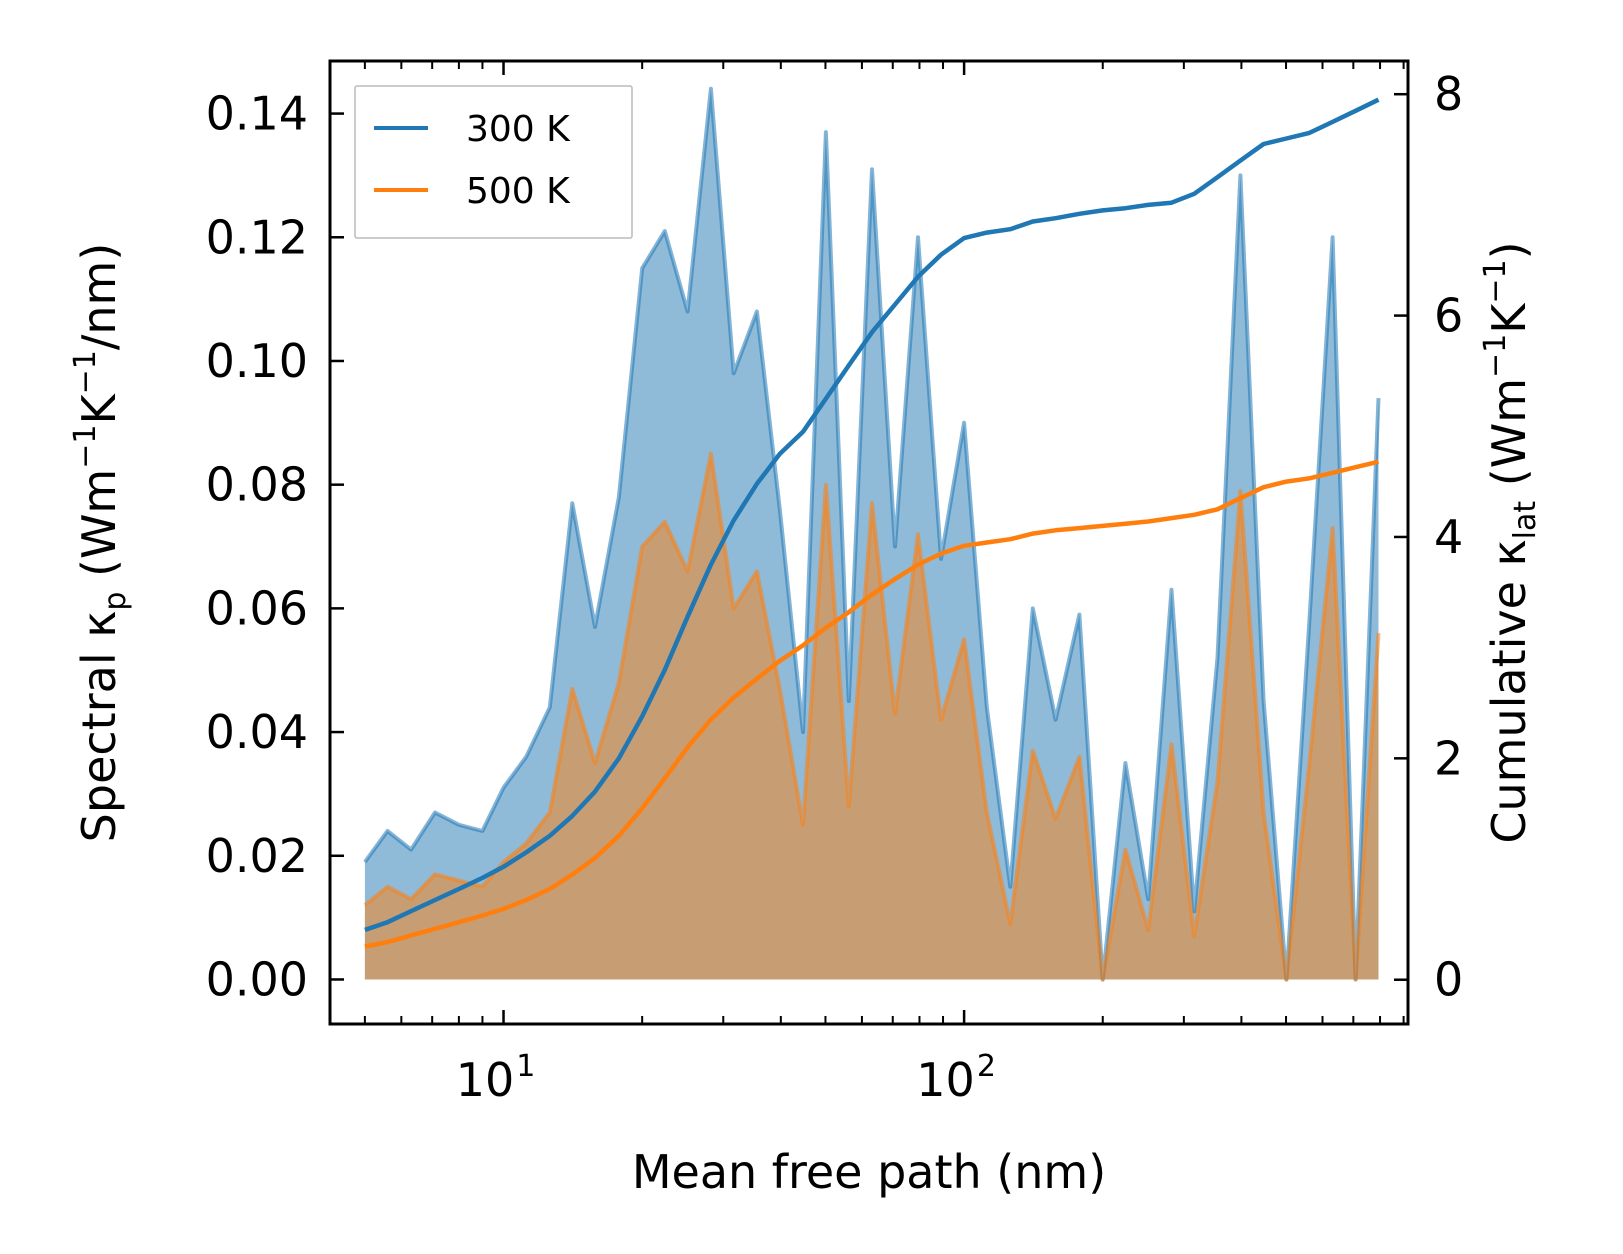  Describe the element at coordinates (869, 1172) in the screenshot. I see `x-axis-title: Mean free path (nm)` at that location.